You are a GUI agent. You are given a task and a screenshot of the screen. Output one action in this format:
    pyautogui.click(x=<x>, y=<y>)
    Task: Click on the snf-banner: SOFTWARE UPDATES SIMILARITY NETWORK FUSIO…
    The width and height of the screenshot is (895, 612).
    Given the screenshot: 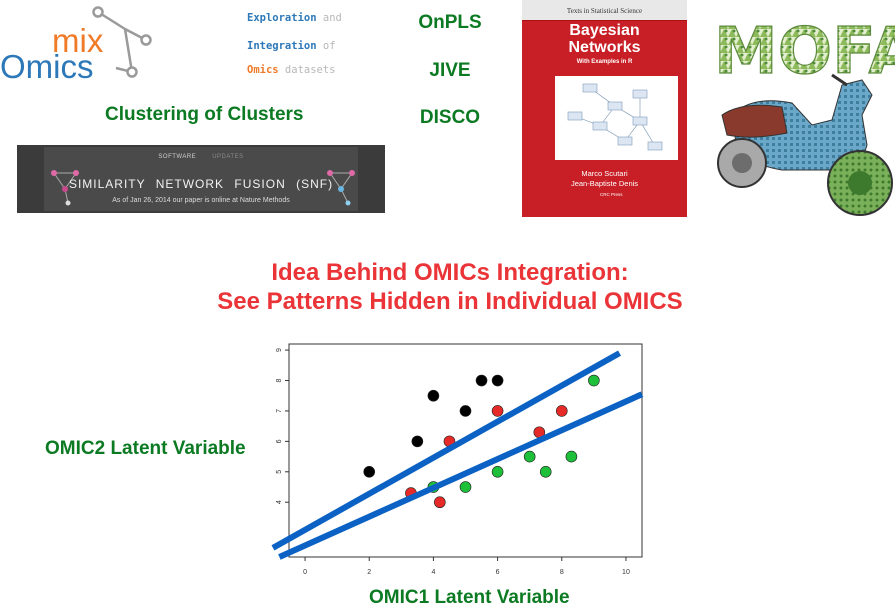 What is the action you would take?
    pyautogui.click(x=201, y=179)
    